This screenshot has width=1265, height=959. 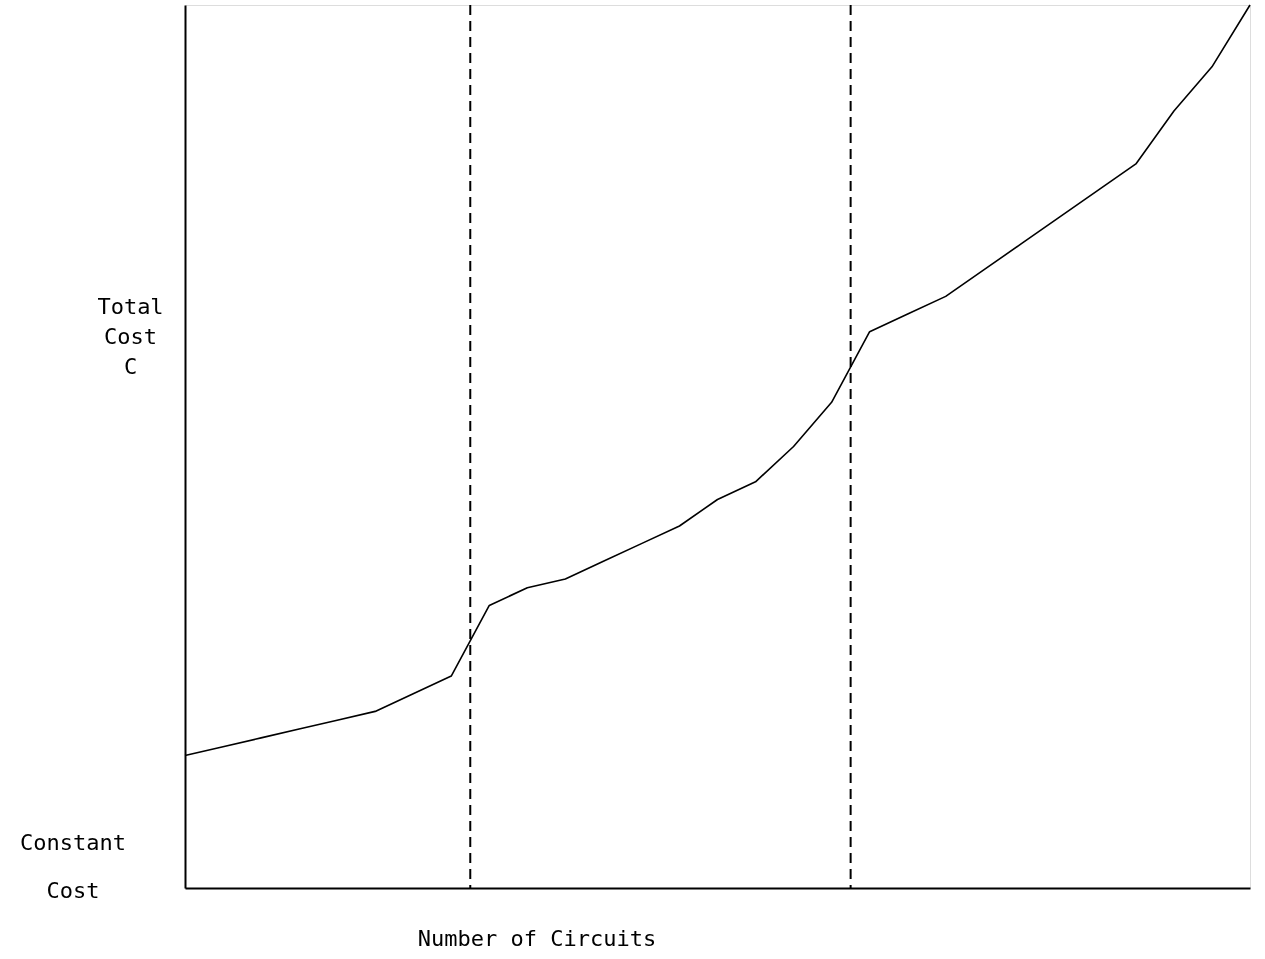 What do you see at coordinates (130, 336) in the screenshot?
I see `y-axis-title: Total Cost C` at bounding box center [130, 336].